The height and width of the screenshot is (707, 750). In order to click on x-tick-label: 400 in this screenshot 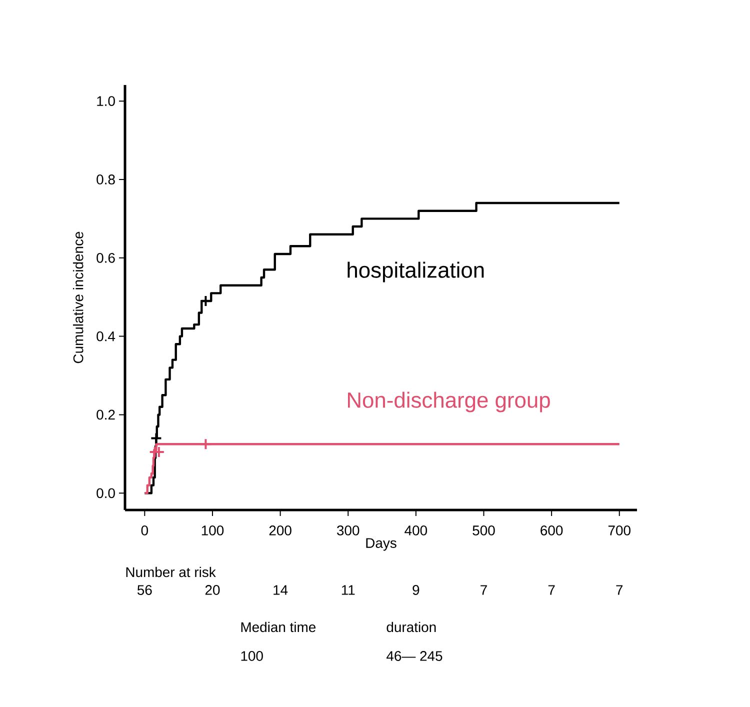, I will do `click(416, 531)`.